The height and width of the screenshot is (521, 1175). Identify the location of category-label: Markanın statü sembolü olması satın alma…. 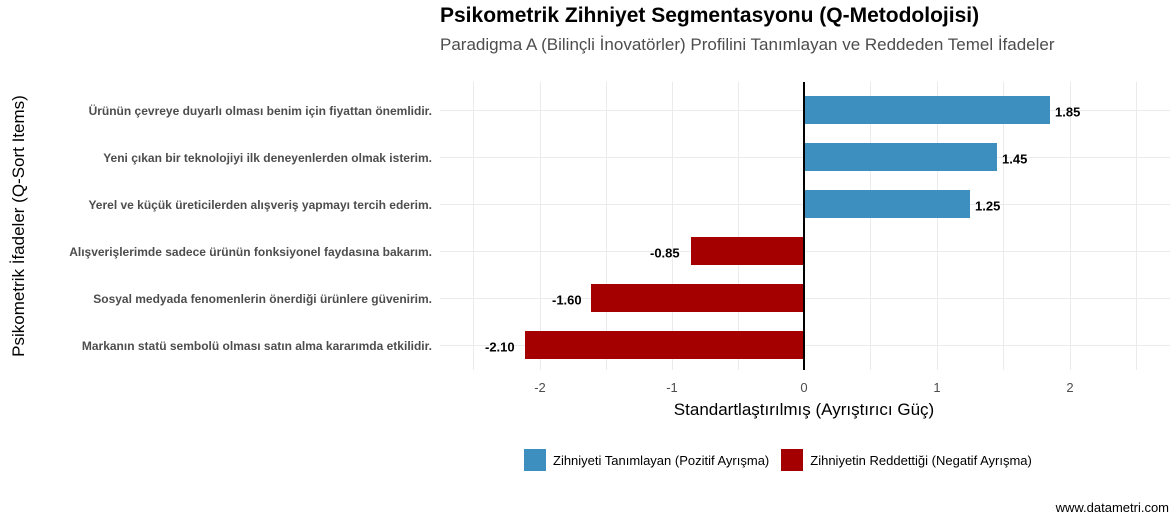
(256, 346).